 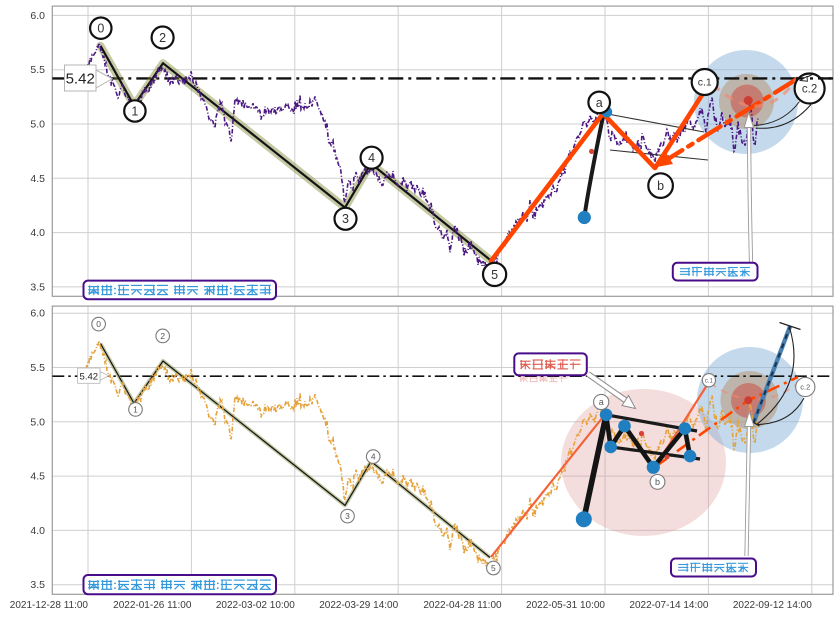 What do you see at coordinates (358, 605) in the screenshot?
I see `svg-text: 2022-03-29 14:00` at bounding box center [358, 605].